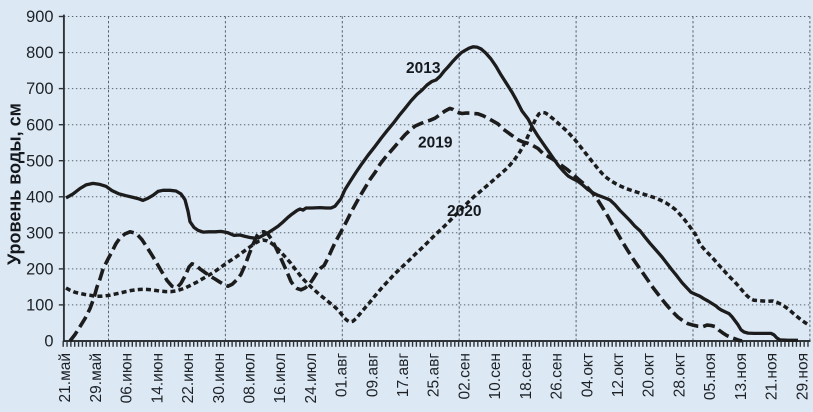 This screenshot has width=813, height=412. Describe the element at coordinates (403, 375) in the screenshot. I see `svg-text: 17.авг` at that location.